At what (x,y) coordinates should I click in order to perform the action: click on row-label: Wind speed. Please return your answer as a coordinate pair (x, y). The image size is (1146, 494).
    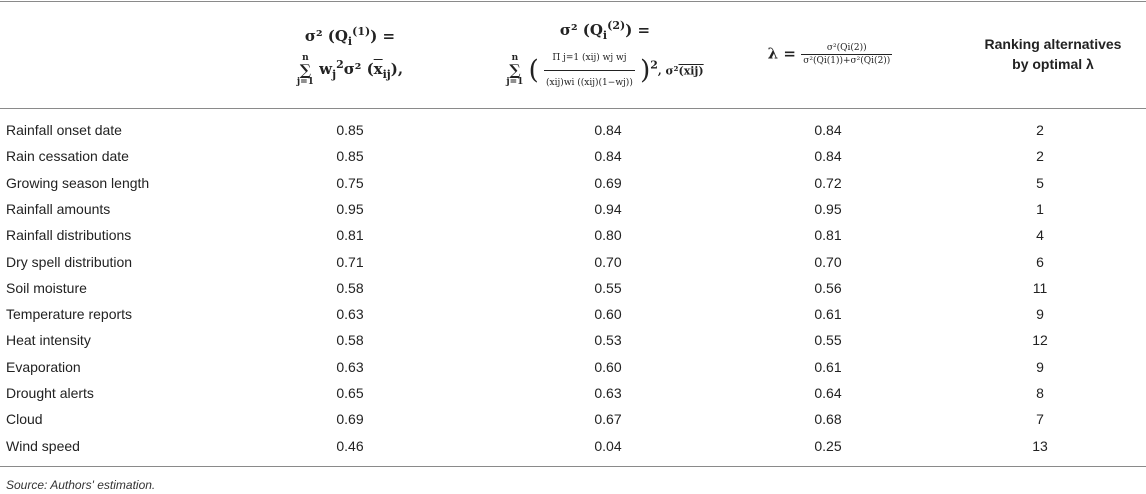
    Looking at the image, I should click on (43, 445).